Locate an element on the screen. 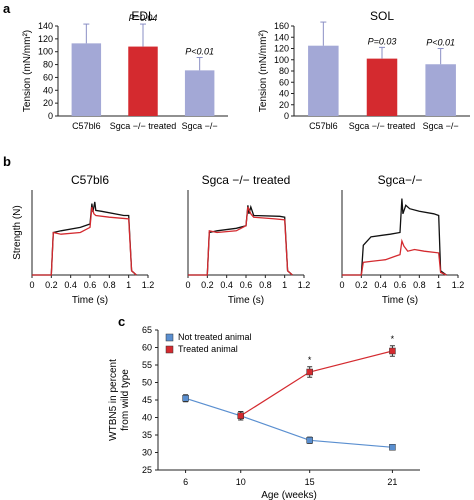 This screenshot has height=500, width=474. y-tick-label: 55 is located at coordinates (147, 365).